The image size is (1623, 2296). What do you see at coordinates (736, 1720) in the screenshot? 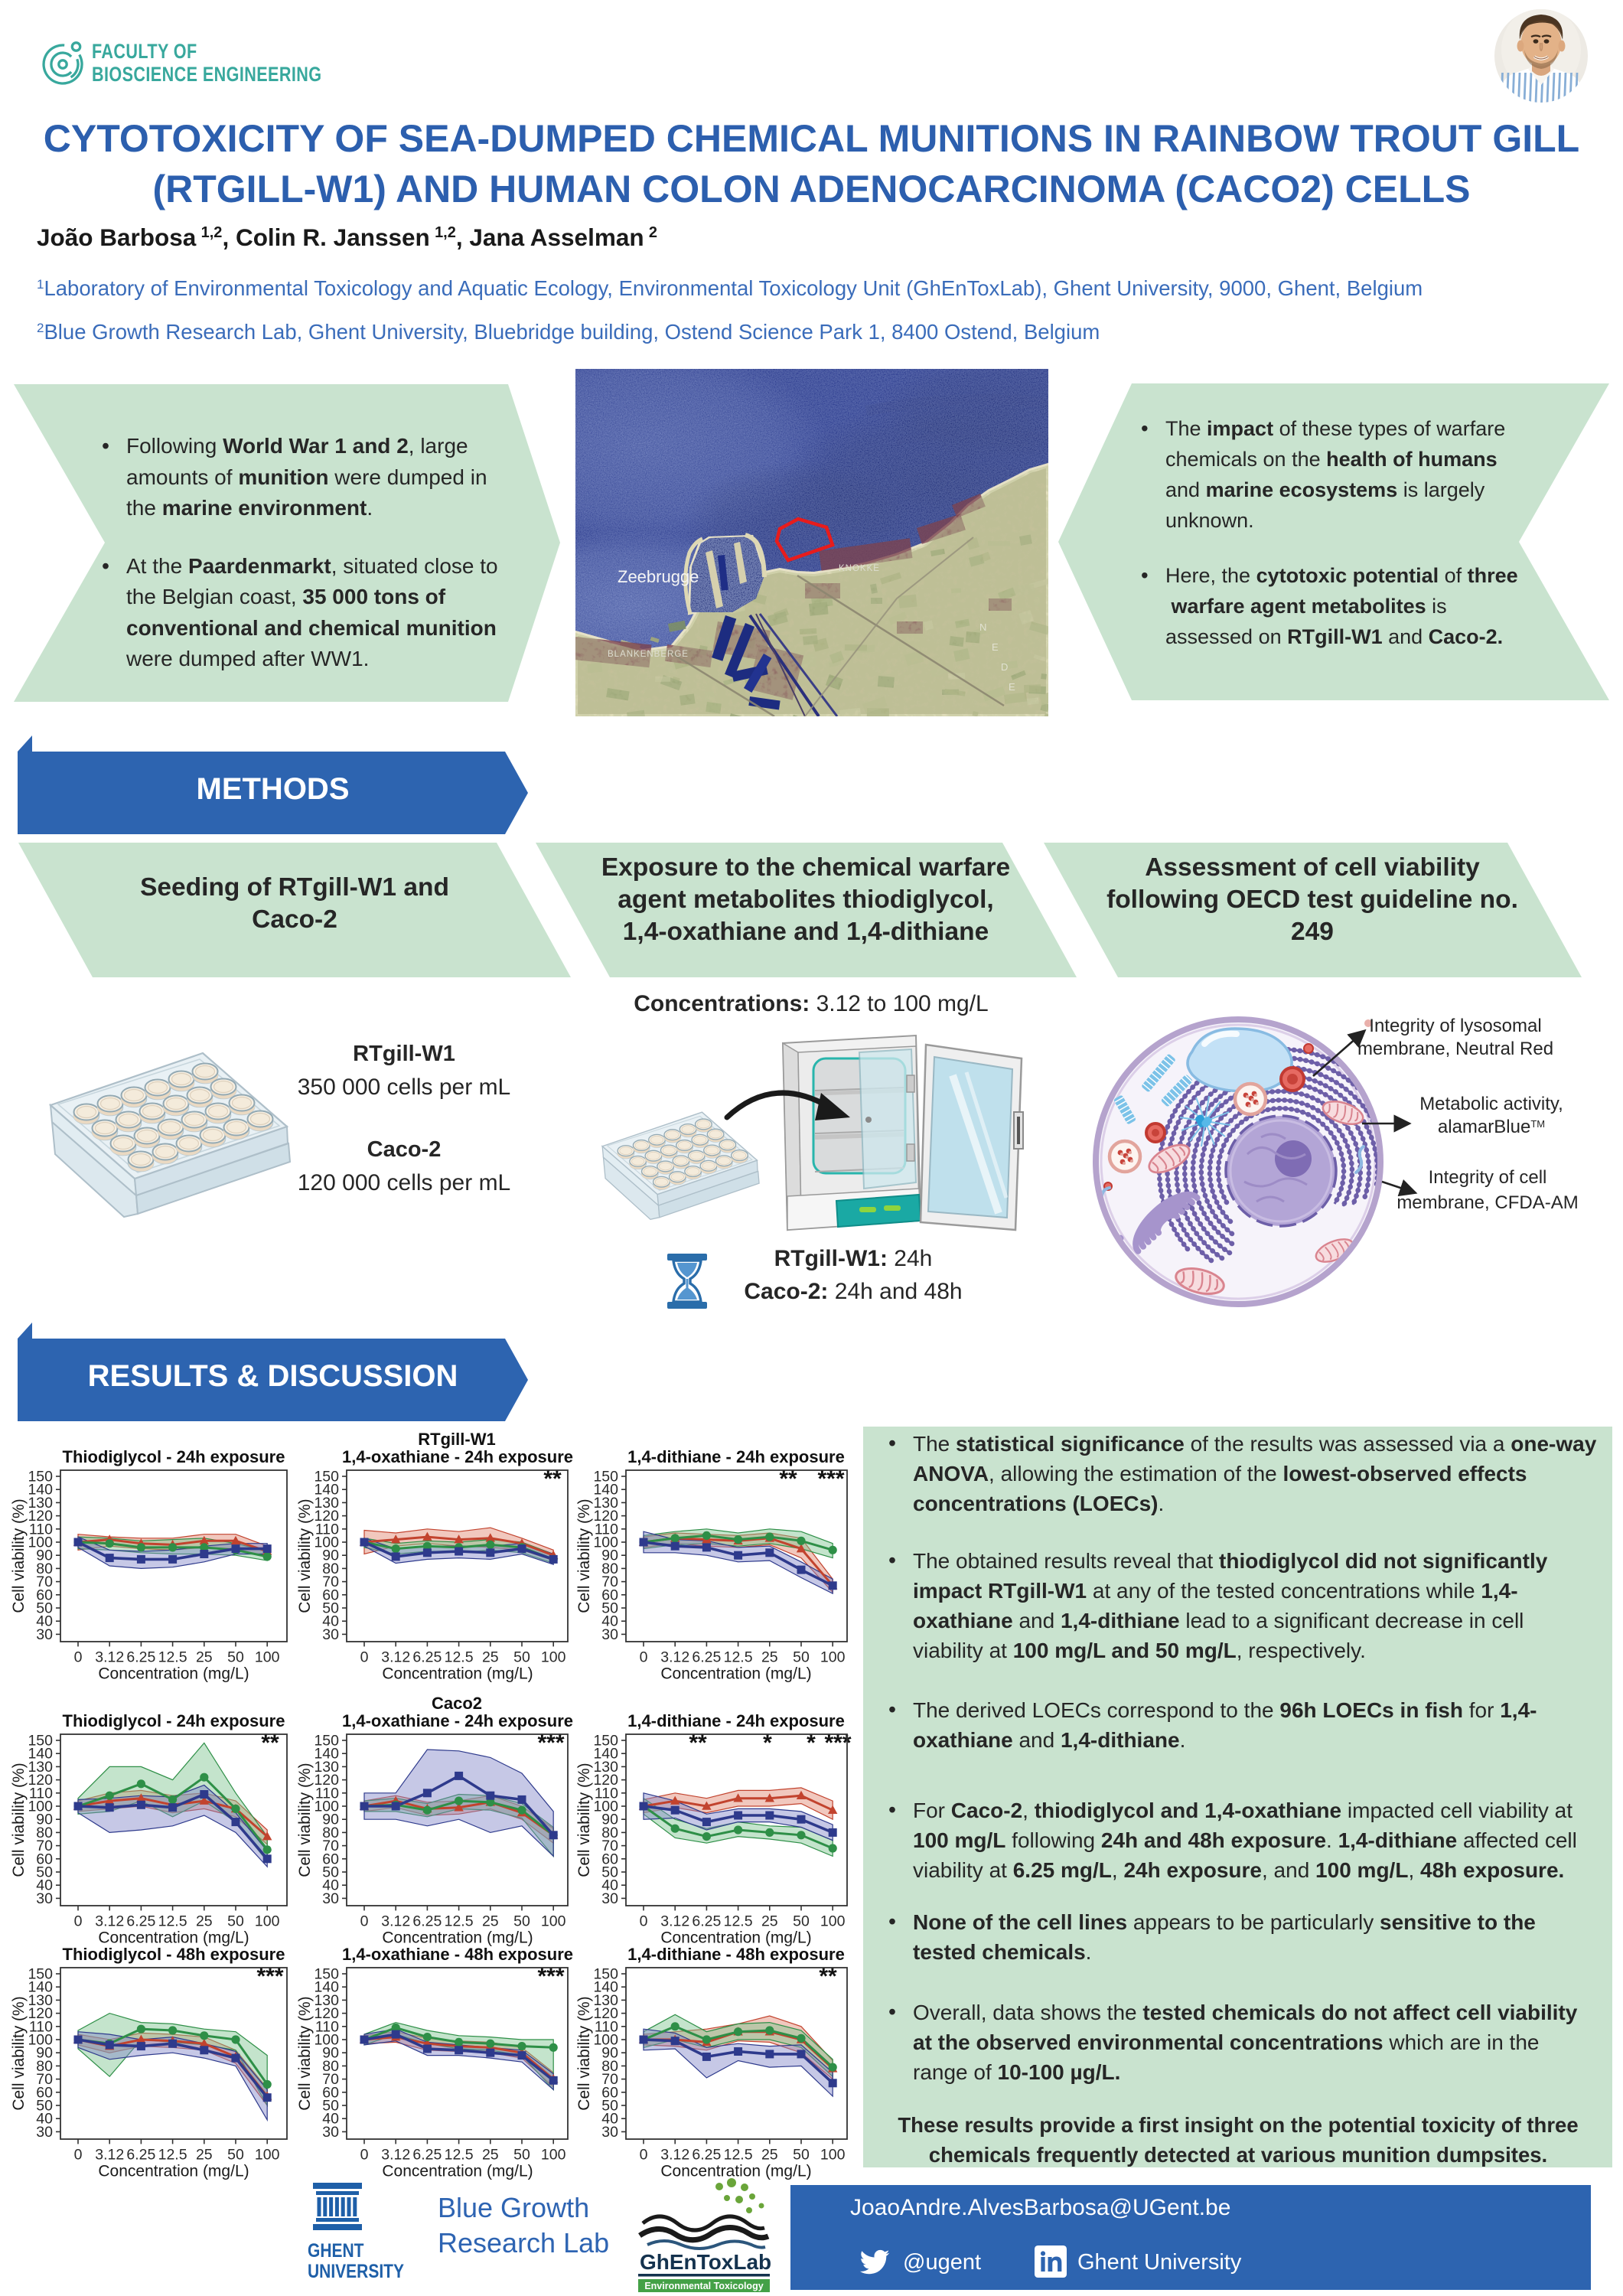
I see `svg-text: 1,4-dithiane - 24h exposure` at bounding box center [736, 1720].